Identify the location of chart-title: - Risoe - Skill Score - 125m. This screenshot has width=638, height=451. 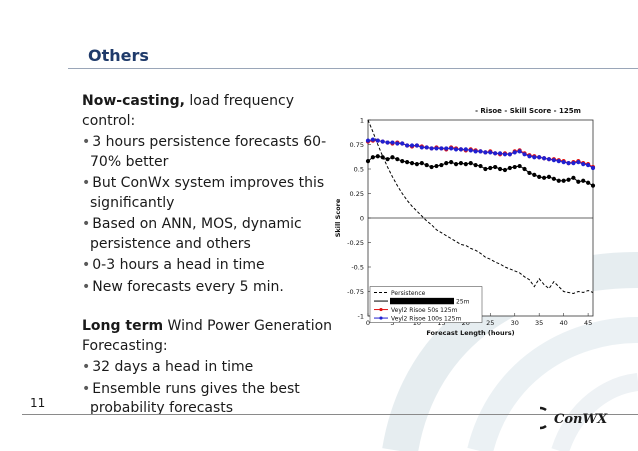
(528, 111).